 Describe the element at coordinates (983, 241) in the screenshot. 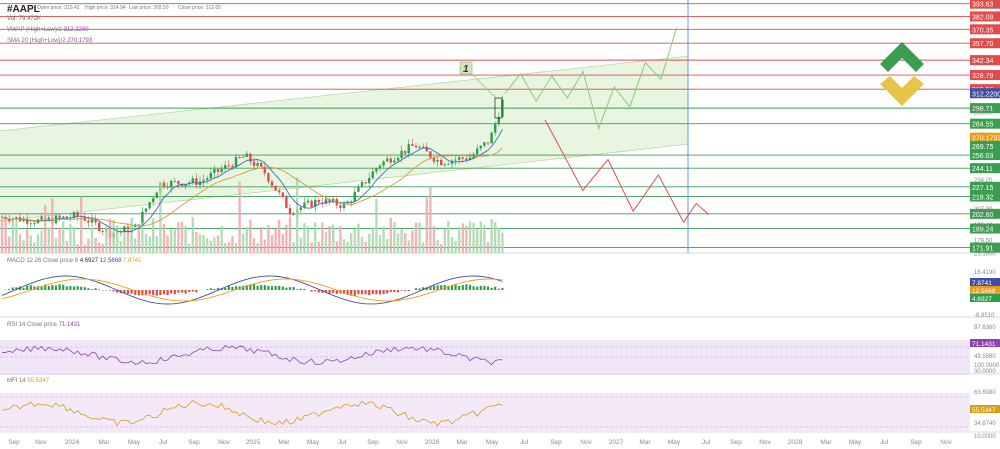

I see `price-scale-label-3: 179.50` at that location.